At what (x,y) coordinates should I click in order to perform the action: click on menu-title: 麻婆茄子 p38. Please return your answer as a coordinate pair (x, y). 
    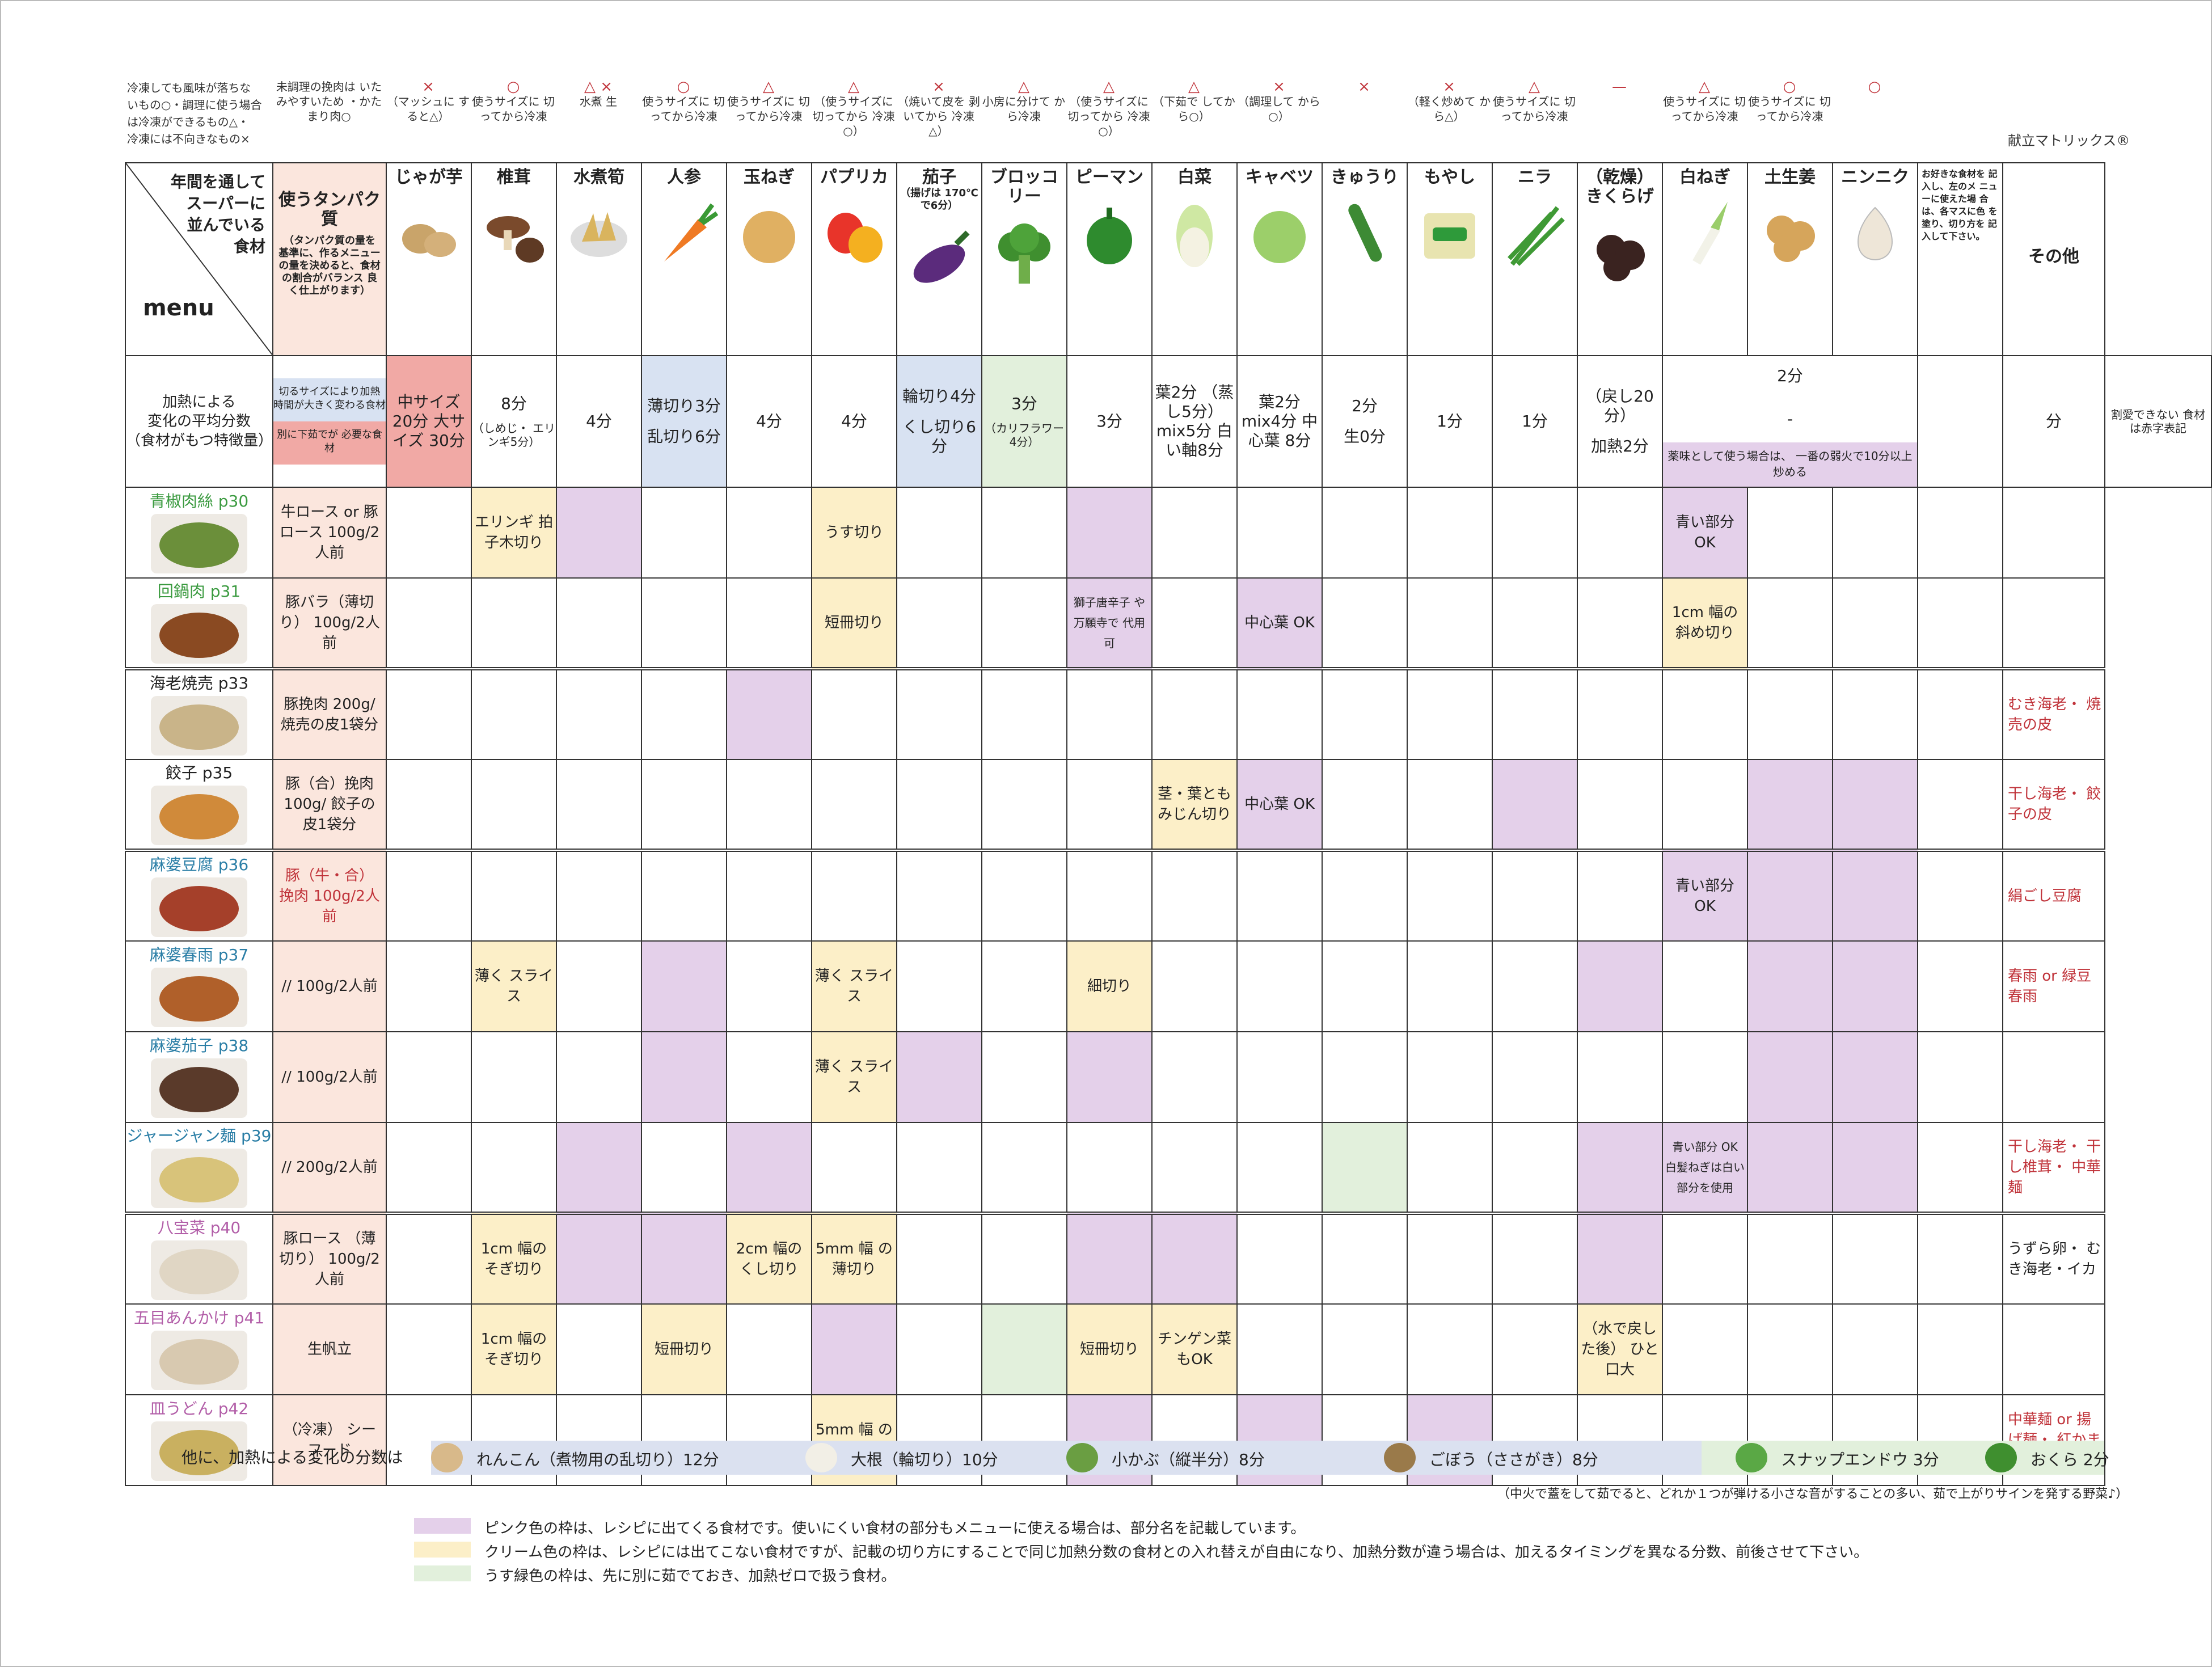
    Looking at the image, I should click on (199, 1045).